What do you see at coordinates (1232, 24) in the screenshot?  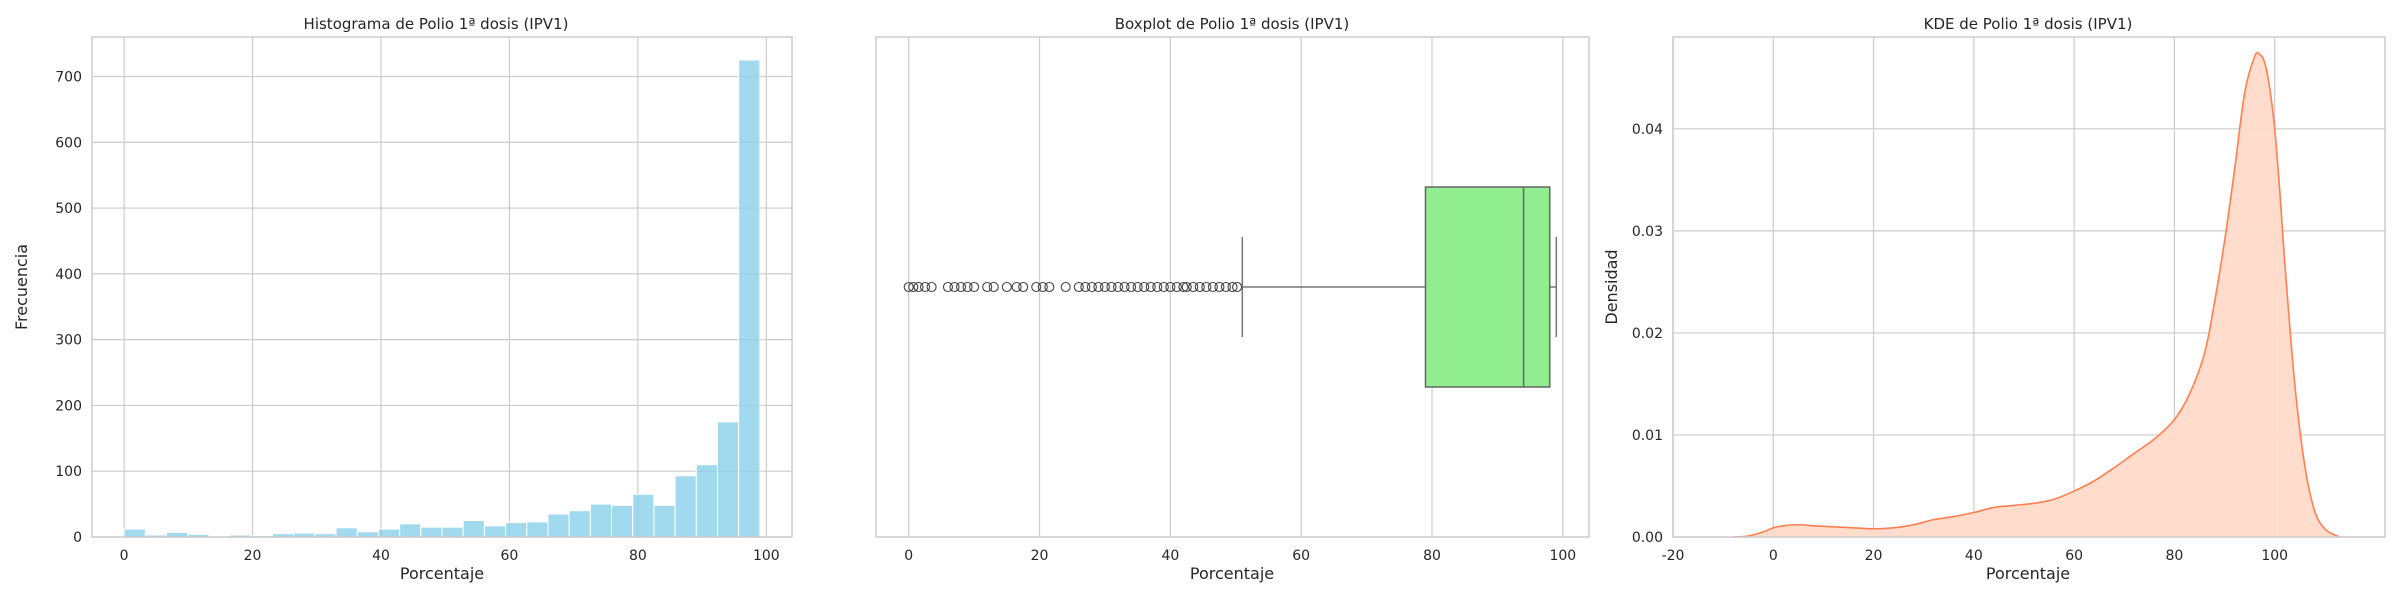 I see `boxplot-title: Boxplot de Polio 1ª dosis (IPV1)` at bounding box center [1232, 24].